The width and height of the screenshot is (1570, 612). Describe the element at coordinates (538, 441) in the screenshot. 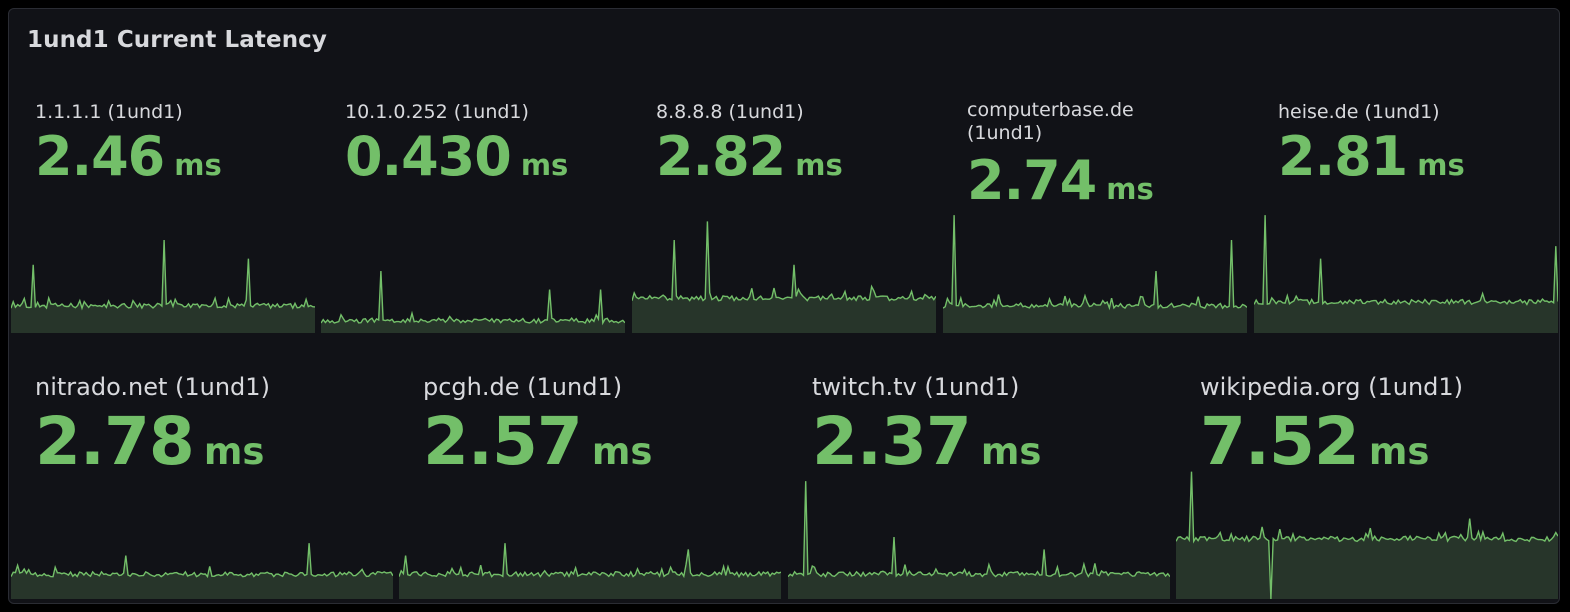

I see `stat-value: 2.57 ms` at that location.